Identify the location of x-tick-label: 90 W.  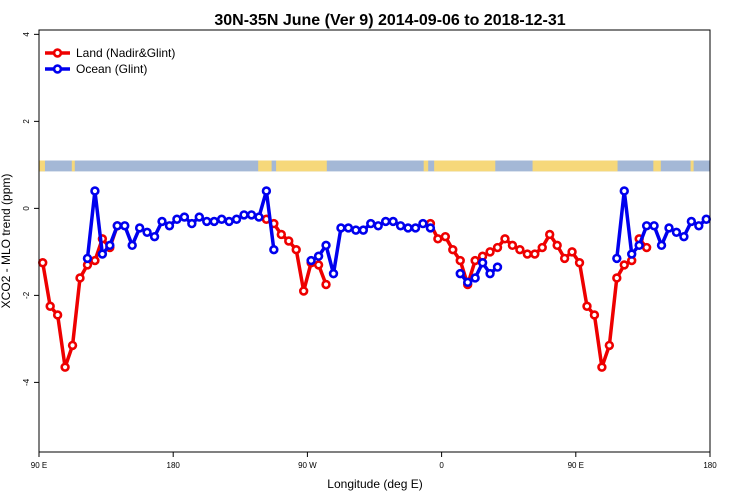
(307, 465).